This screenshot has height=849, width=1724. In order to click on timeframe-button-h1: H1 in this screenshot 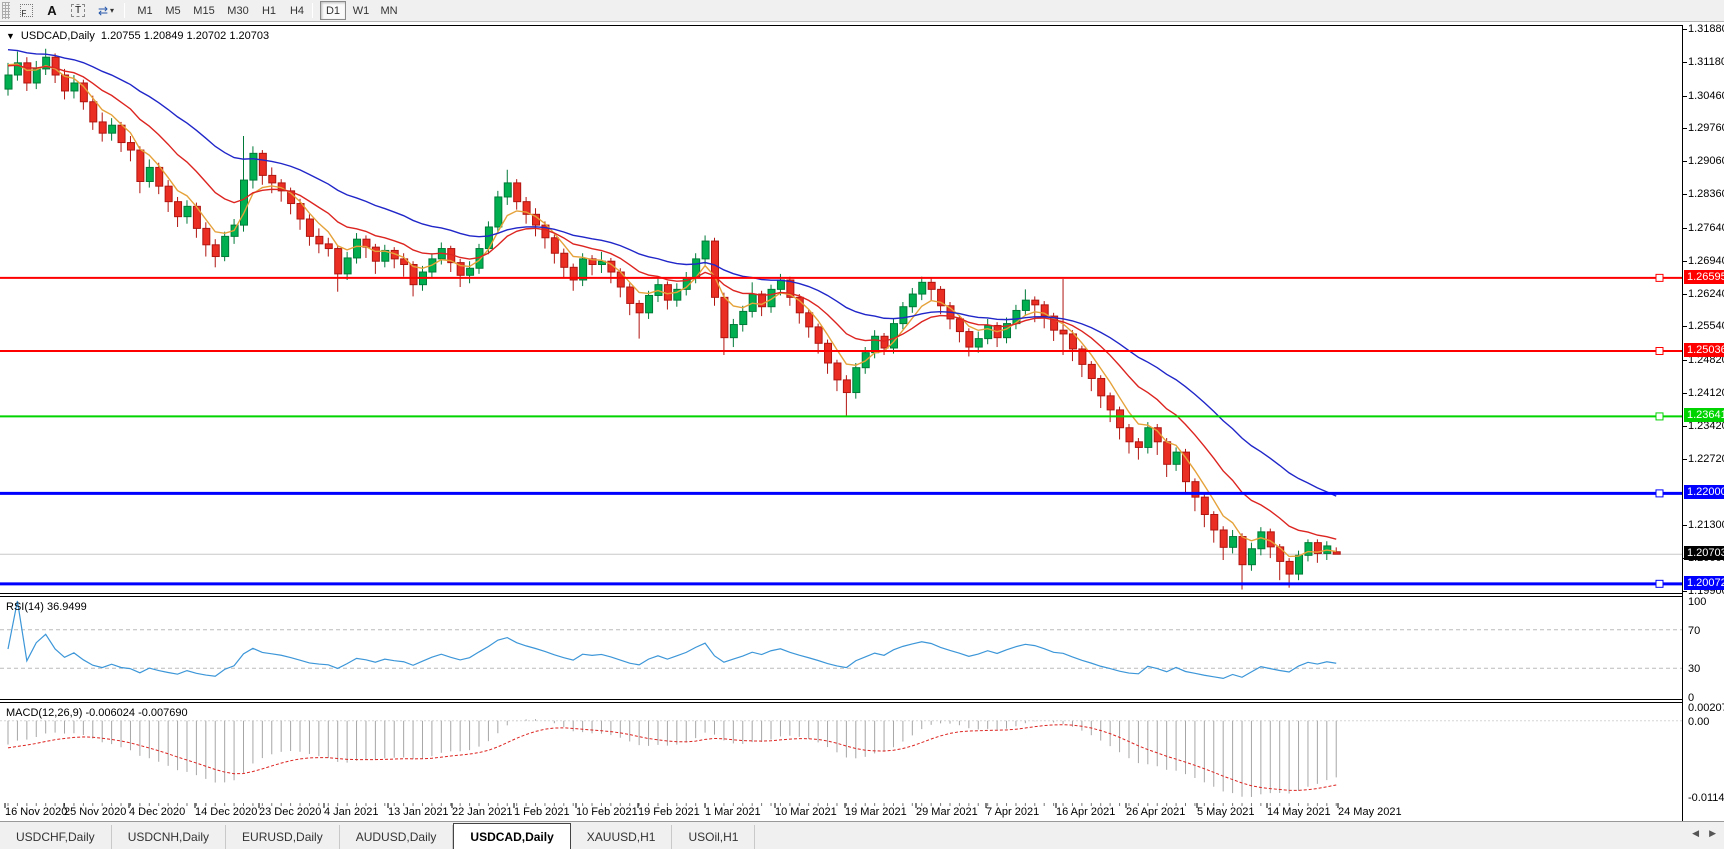, I will do `click(269, 10)`.